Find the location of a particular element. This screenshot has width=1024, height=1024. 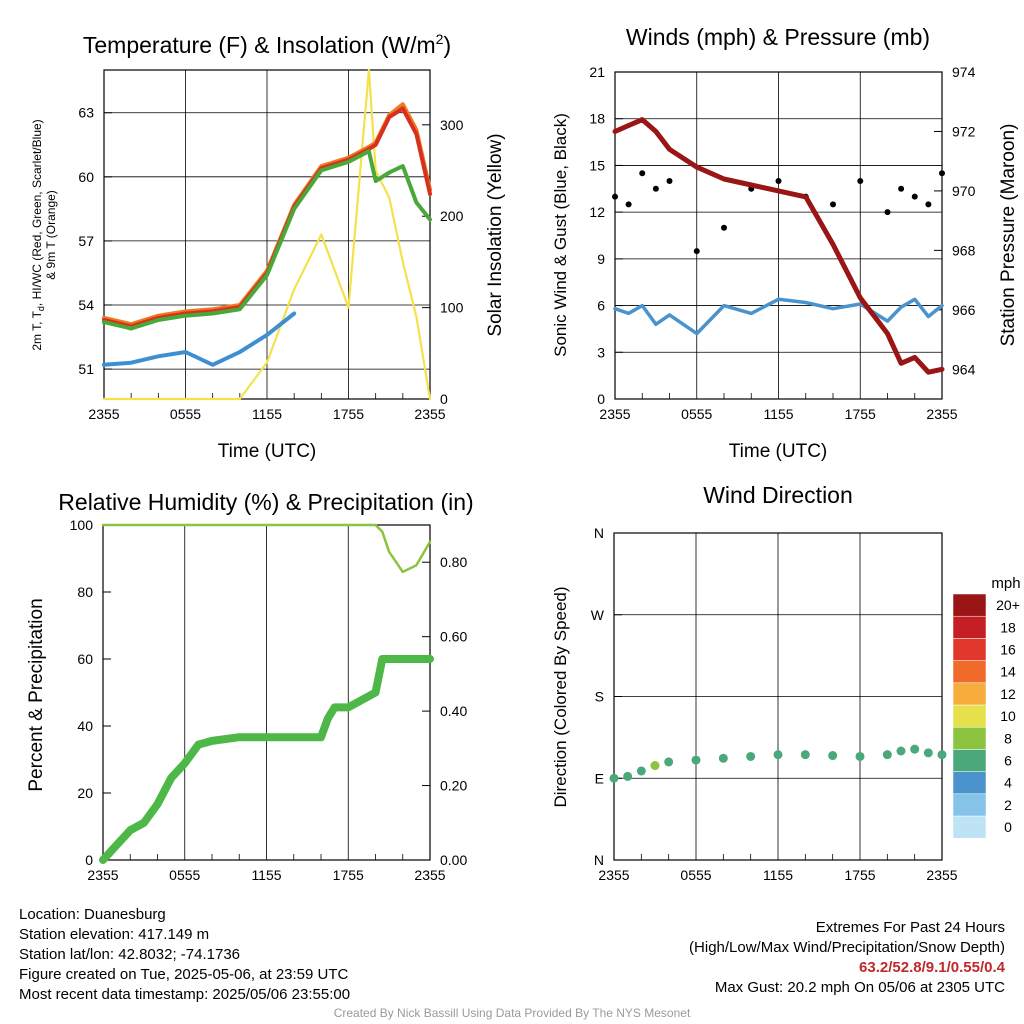

y-tick-label: 20 is located at coordinates (85, 793).